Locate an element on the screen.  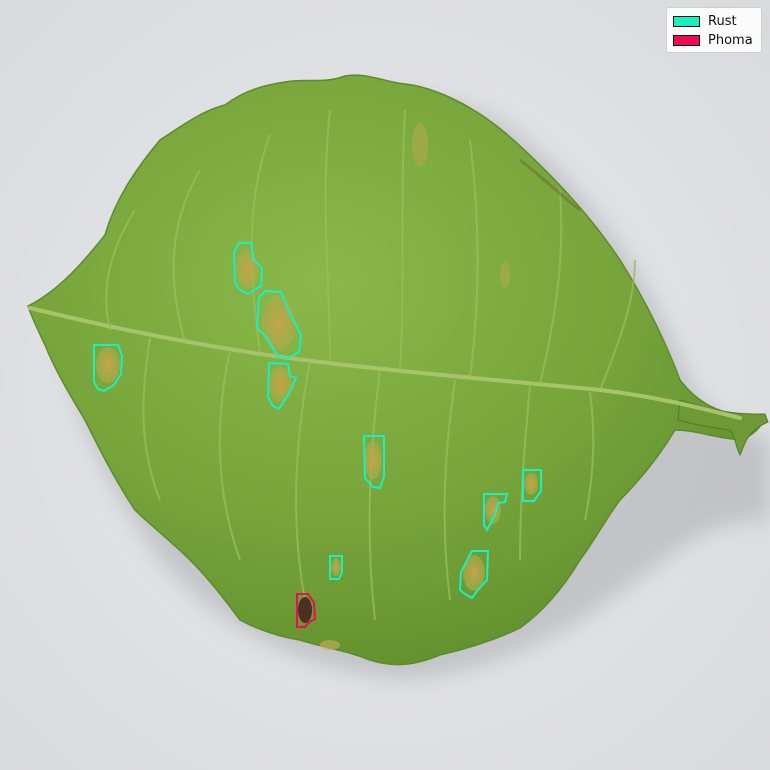
rust-swatch is located at coordinates (686, 21).